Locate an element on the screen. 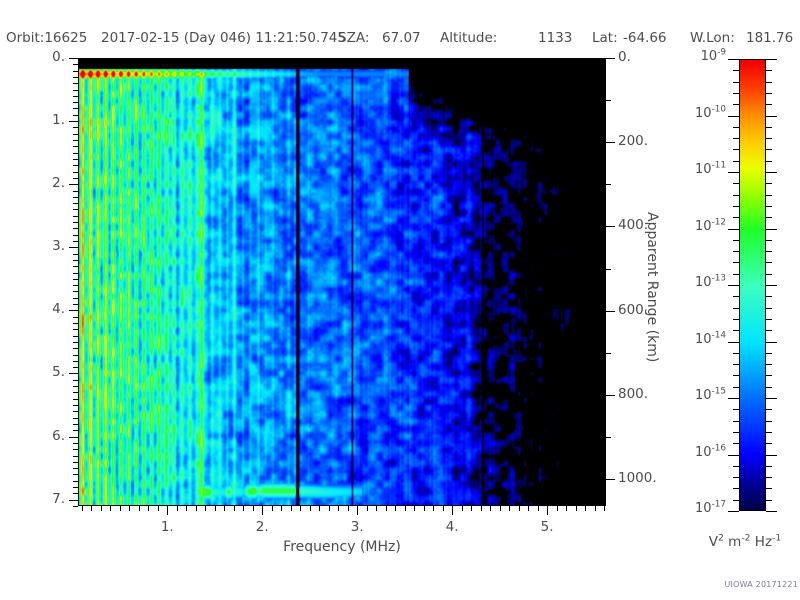 Image resolution: width=800 pixels, height=600 pixels. colorbar-tick-label: 10-9 is located at coordinates (713, 55).